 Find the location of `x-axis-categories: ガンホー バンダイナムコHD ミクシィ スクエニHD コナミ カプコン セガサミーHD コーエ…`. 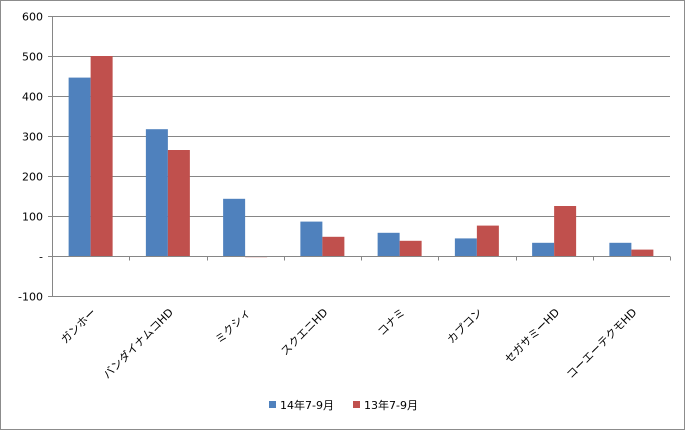

x-axis-categories: ガンホー バンダイナムコHD ミクシィ スクエニHD コナミ カプコン セガサミーHD コーエ… is located at coordinates (348, 343).